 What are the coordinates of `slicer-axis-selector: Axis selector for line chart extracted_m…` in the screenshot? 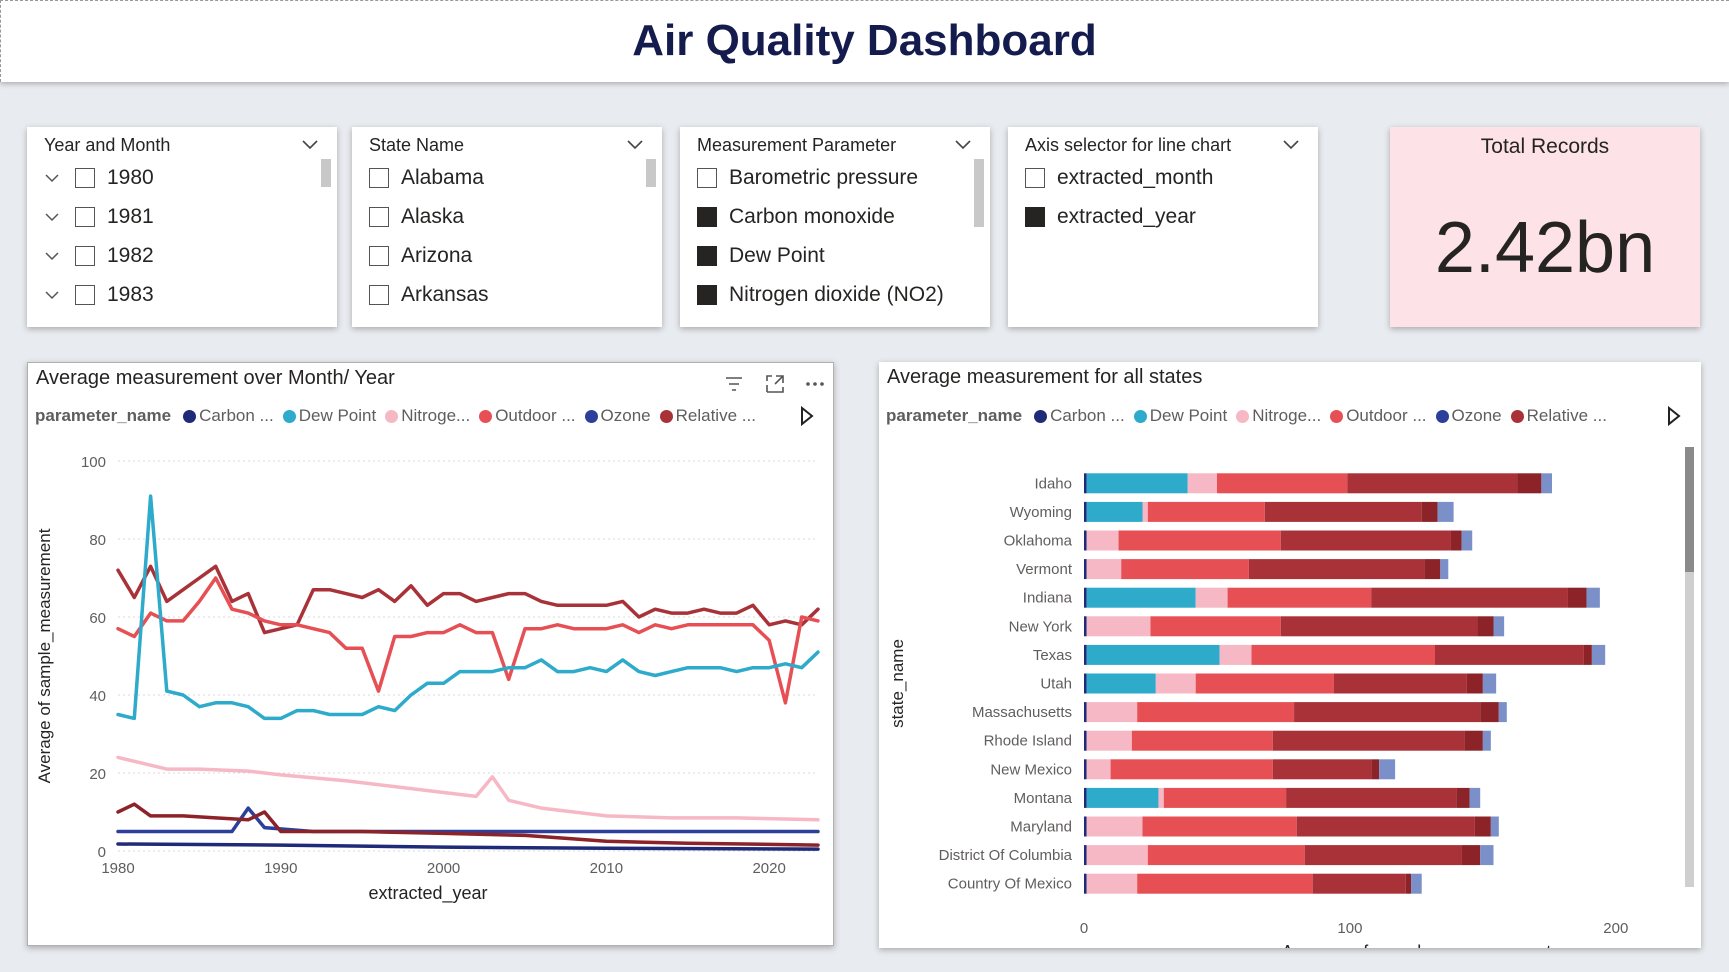 It's located at (1163, 227).